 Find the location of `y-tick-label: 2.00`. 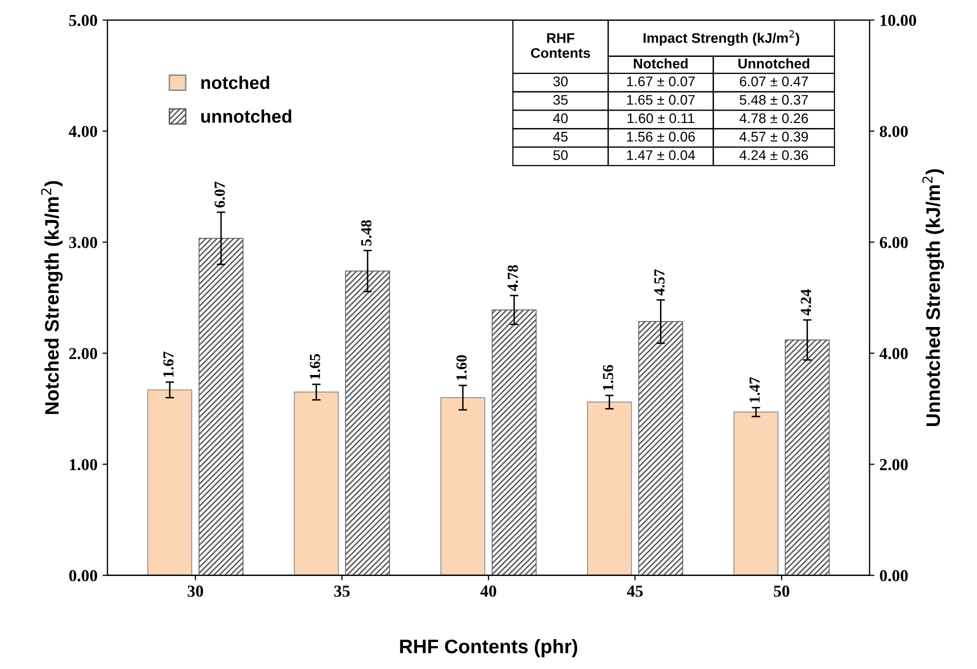

y-tick-label: 2.00 is located at coordinates (83, 354).